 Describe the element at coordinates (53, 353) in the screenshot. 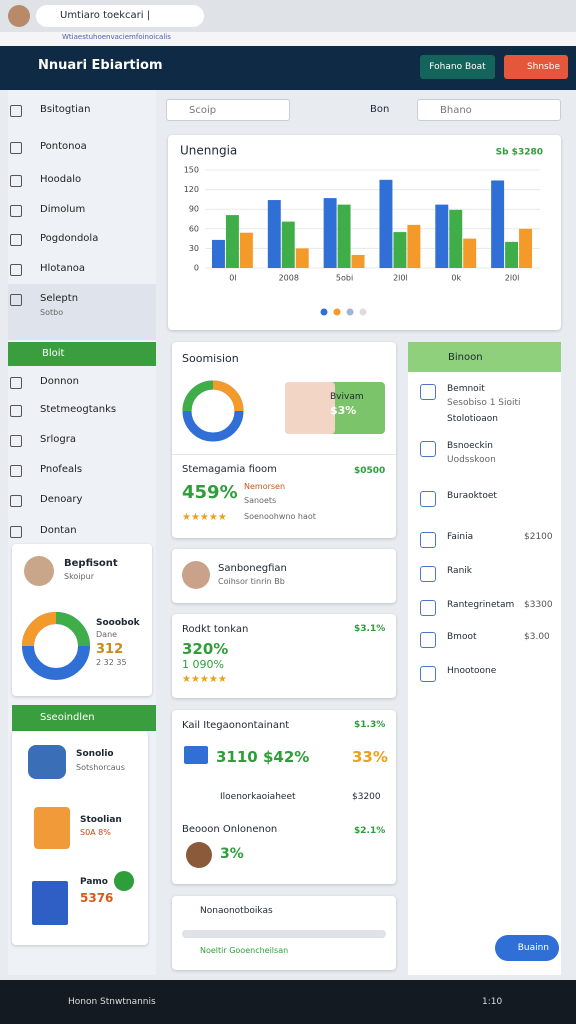

I see `menu-item: Bloit` at that location.